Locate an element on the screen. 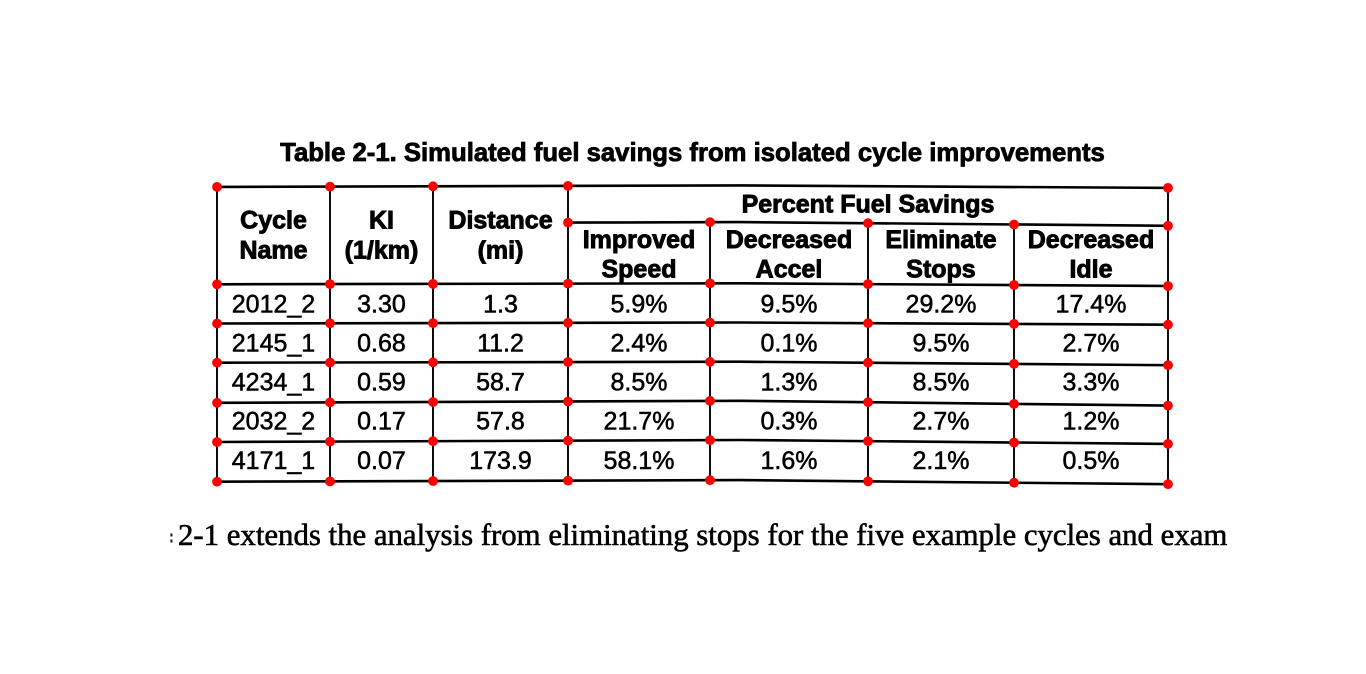 The width and height of the screenshot is (1366, 674). svg-text: 2.1% is located at coordinates (941, 461).